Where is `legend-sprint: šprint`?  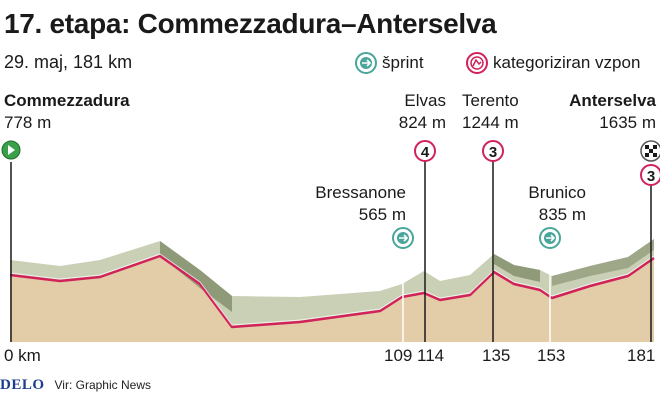 legend-sprint: šprint is located at coordinates (389, 63).